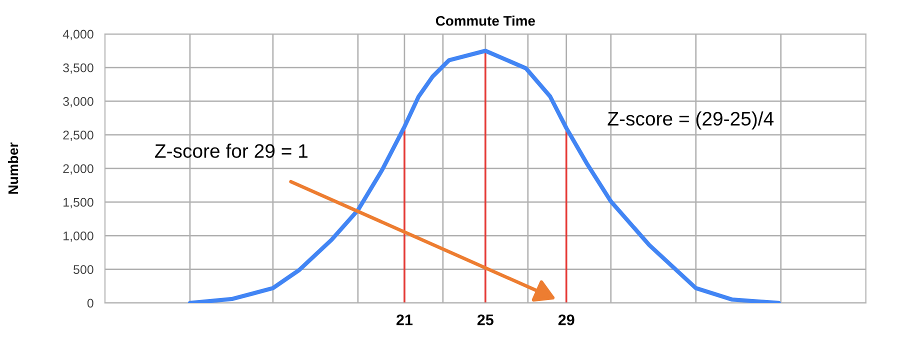 The width and height of the screenshot is (901, 340). Describe the element at coordinates (485, 21) in the screenshot. I see `chart-title: Commute Time` at that location.